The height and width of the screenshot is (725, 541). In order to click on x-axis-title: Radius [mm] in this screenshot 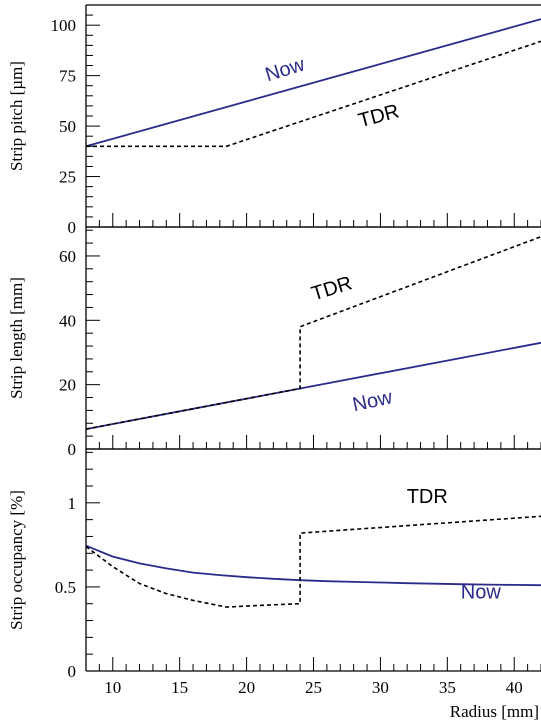, I will do `click(494, 711)`.